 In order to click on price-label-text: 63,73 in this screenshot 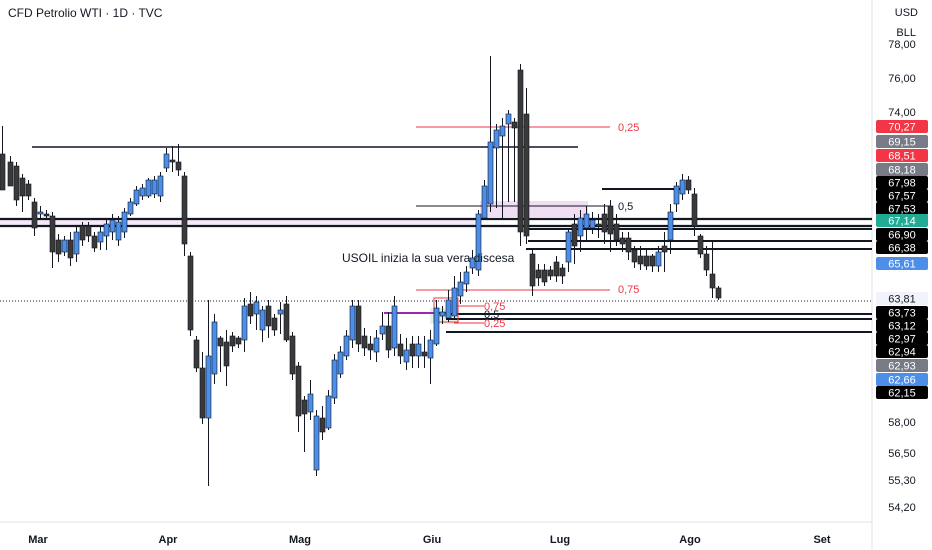, I will do `click(902, 314)`.